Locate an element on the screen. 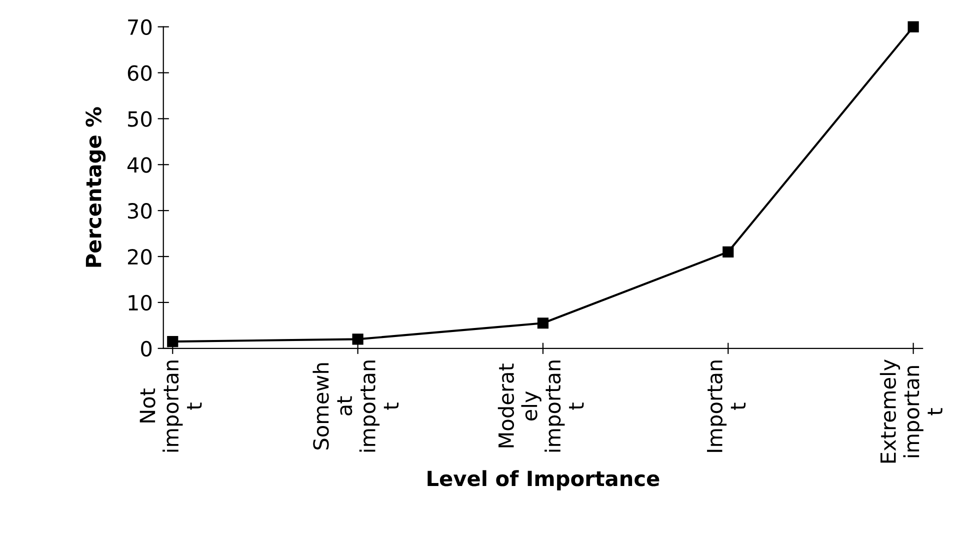 This screenshot has height=536, width=961. x-axis-title: Level of Importance is located at coordinates (544, 480).